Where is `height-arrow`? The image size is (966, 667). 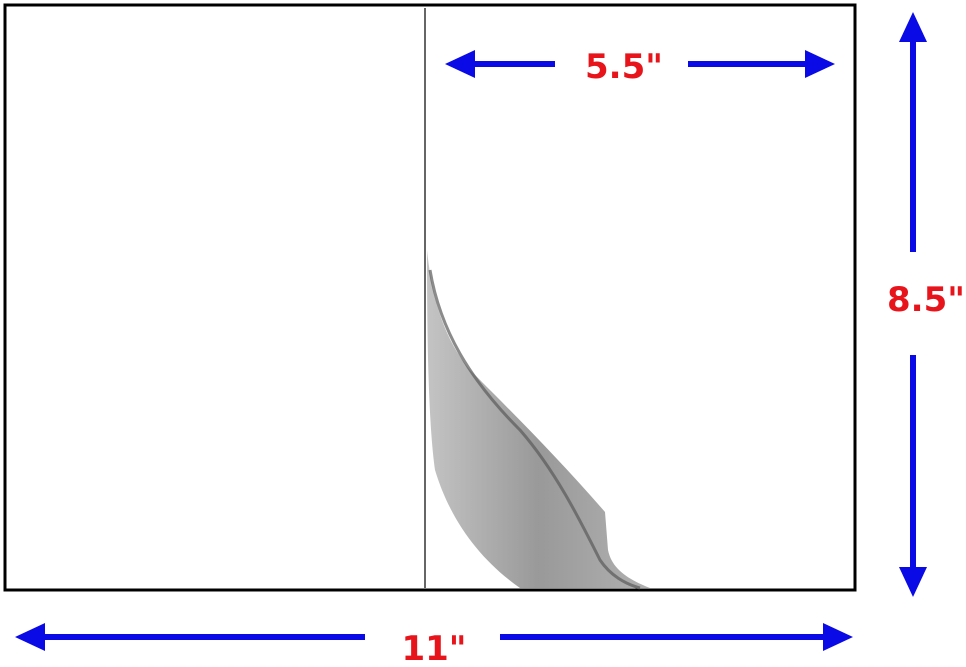 height-arrow is located at coordinates (913, 304).